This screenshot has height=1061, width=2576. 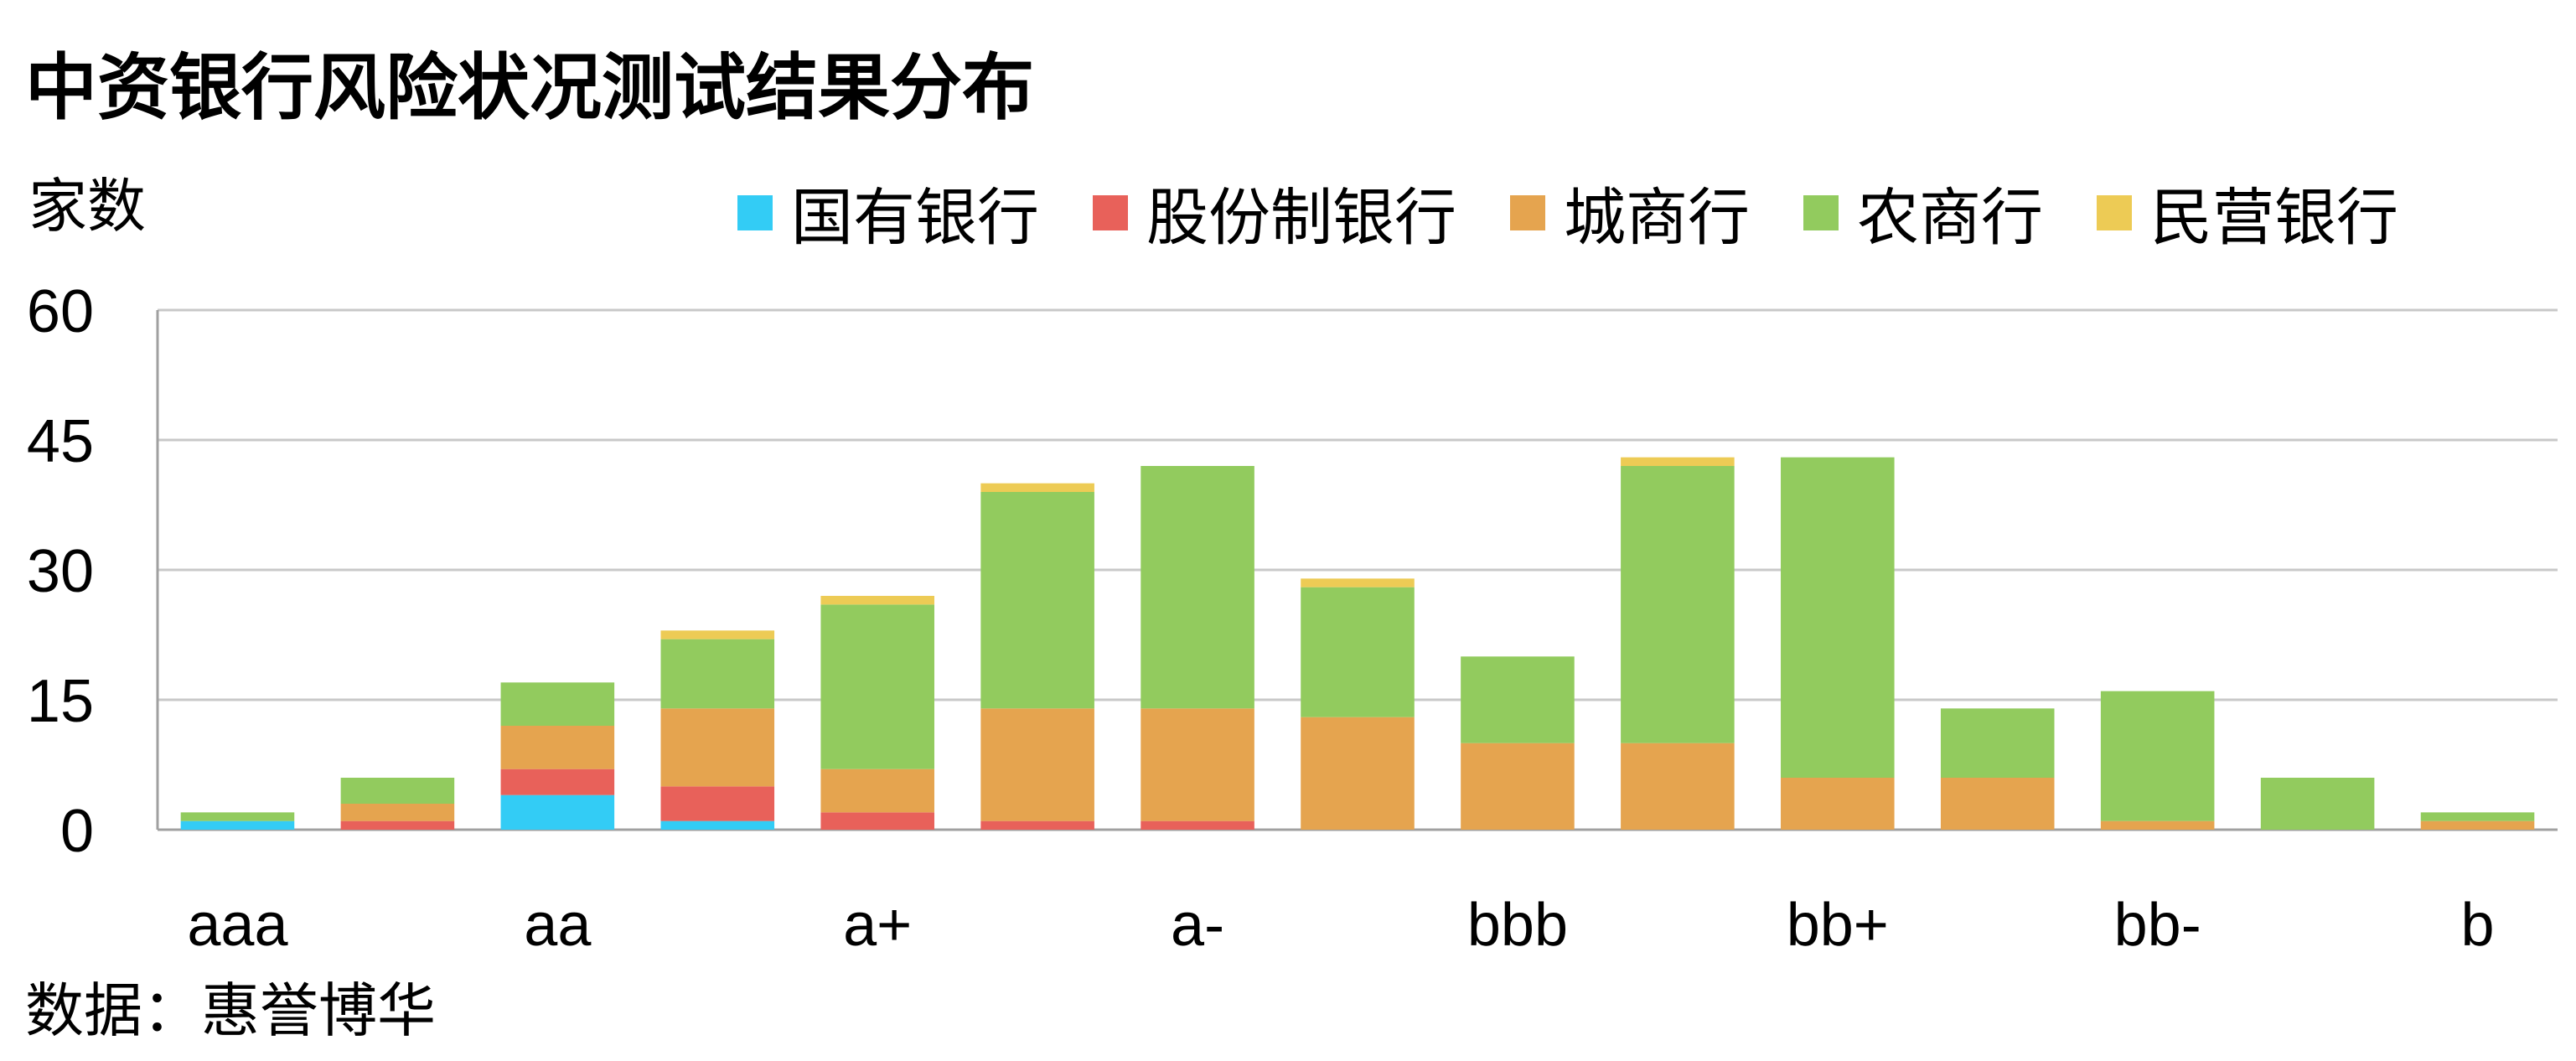 What do you see at coordinates (1301, 218) in the screenshot?
I see `legend-label: 股份制银行` at bounding box center [1301, 218].